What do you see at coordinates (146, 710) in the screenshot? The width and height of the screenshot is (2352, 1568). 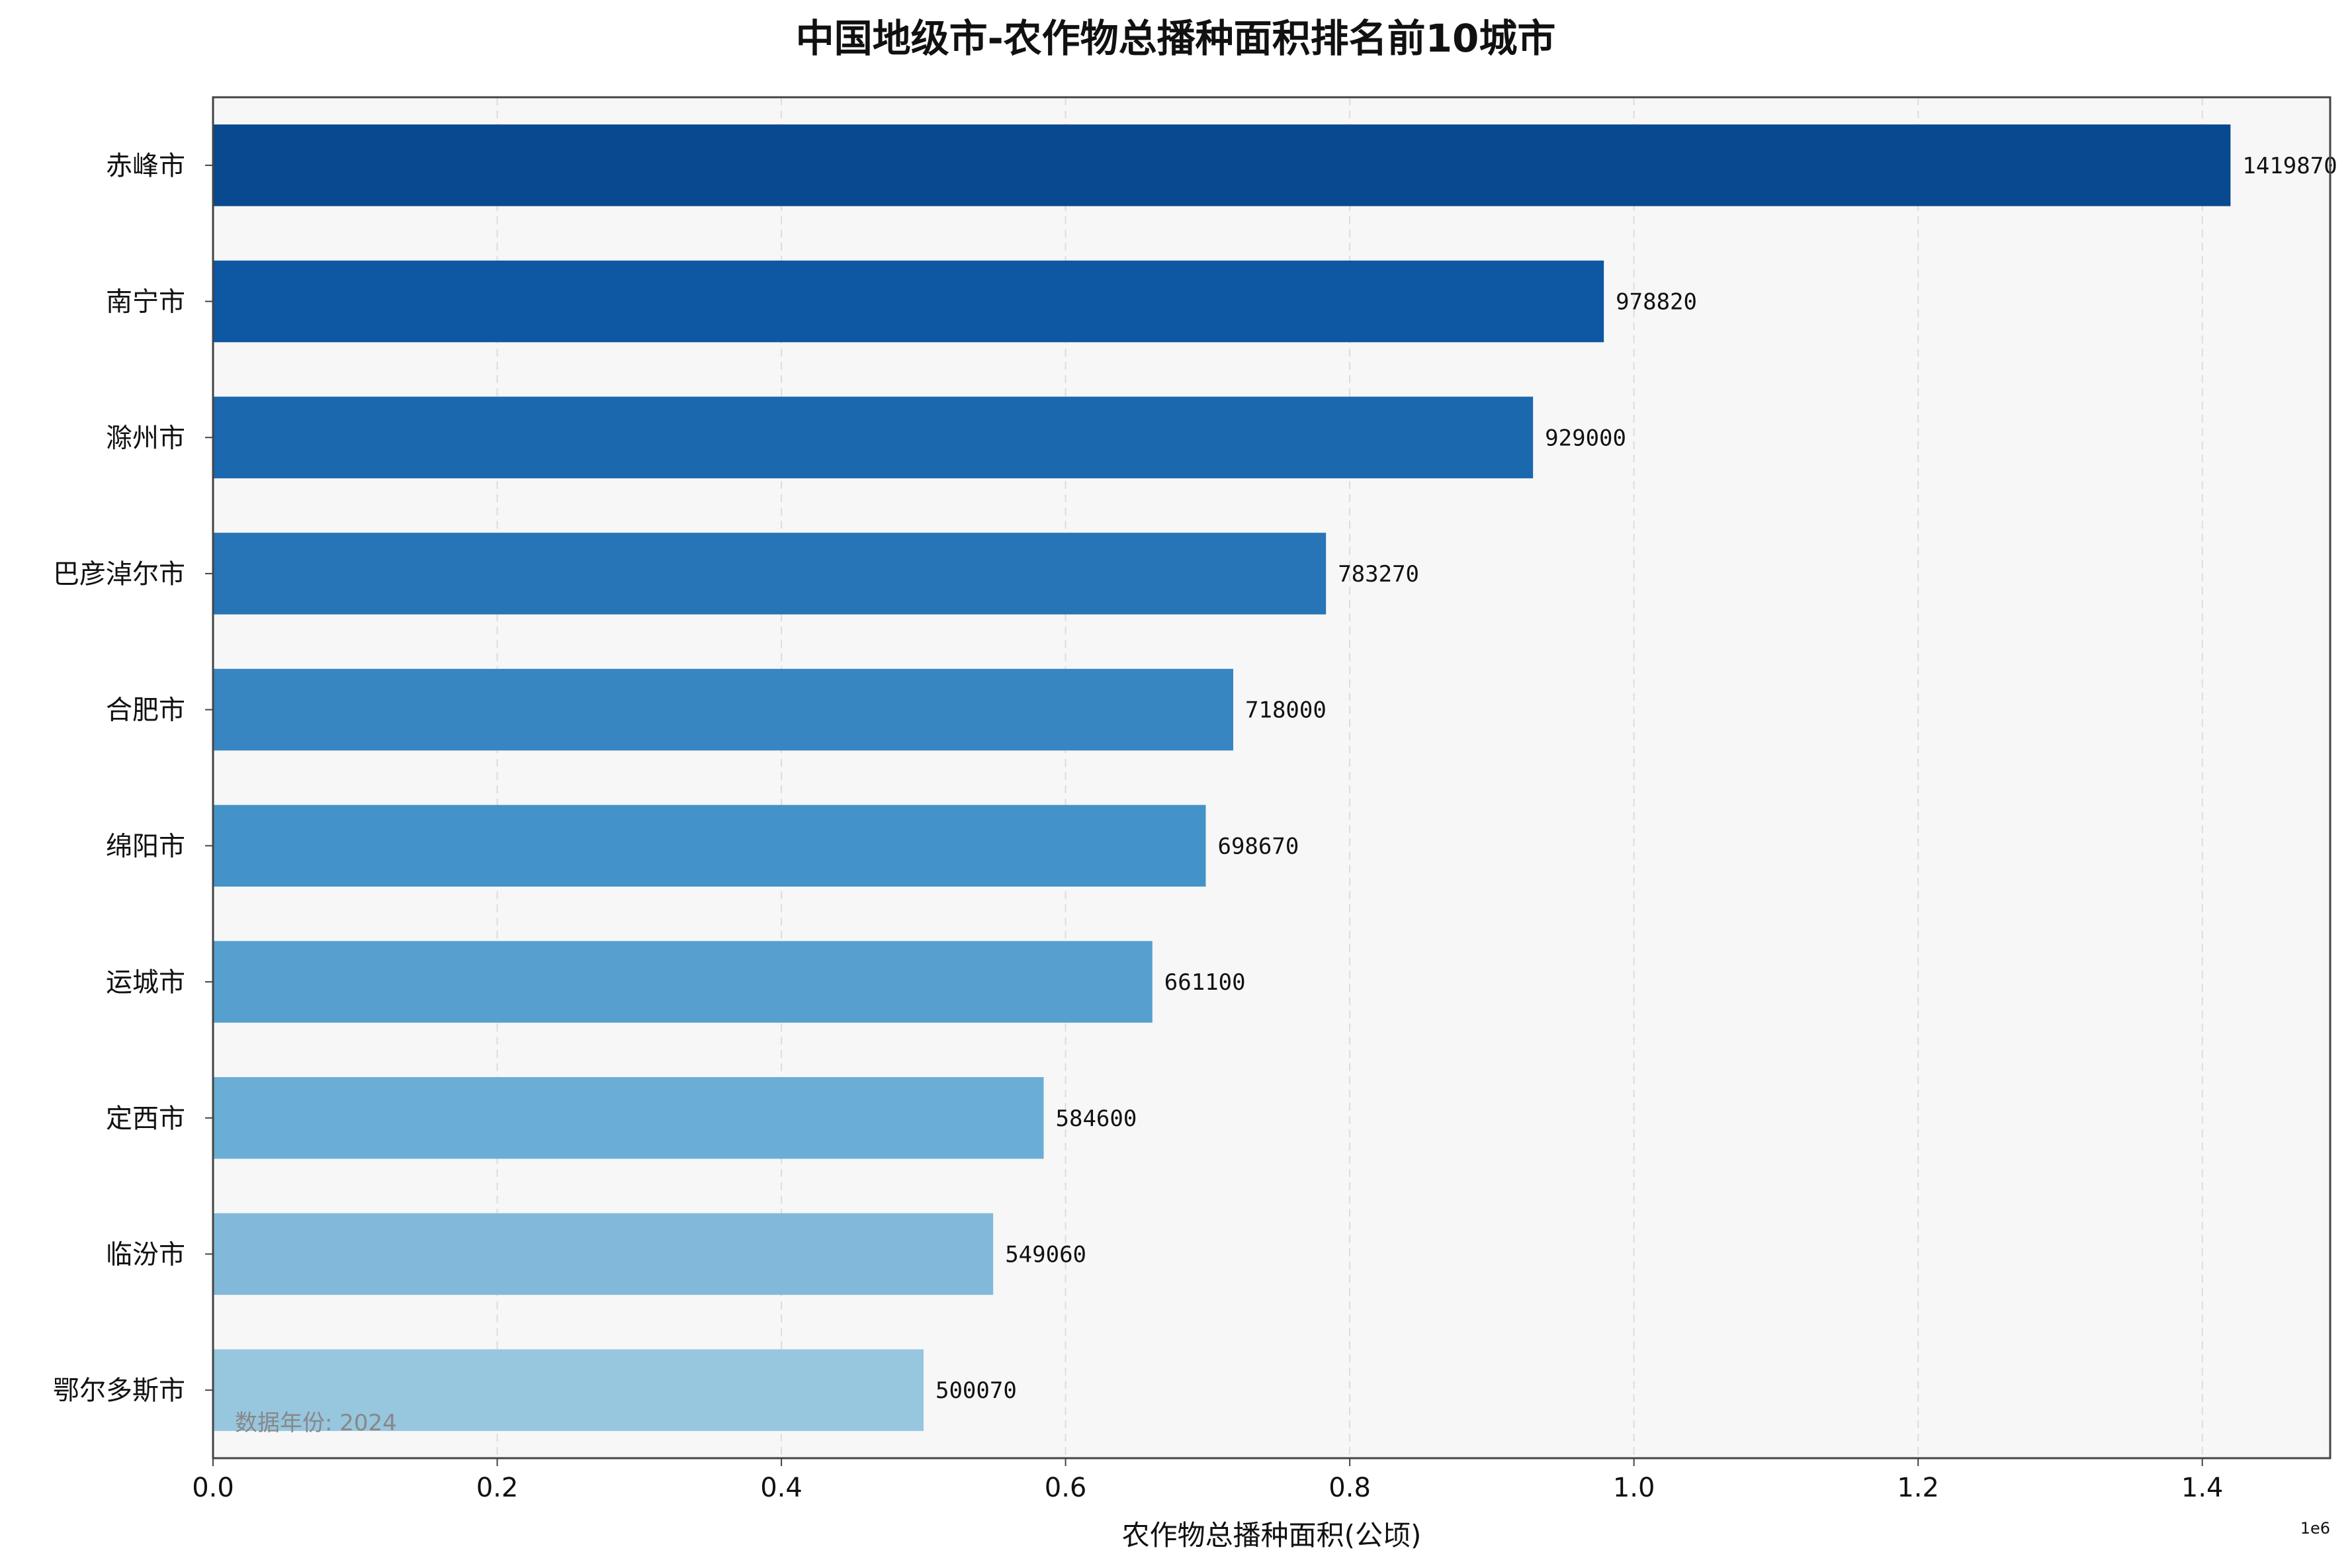 I see `y-tick-label: 合肥市` at bounding box center [146, 710].